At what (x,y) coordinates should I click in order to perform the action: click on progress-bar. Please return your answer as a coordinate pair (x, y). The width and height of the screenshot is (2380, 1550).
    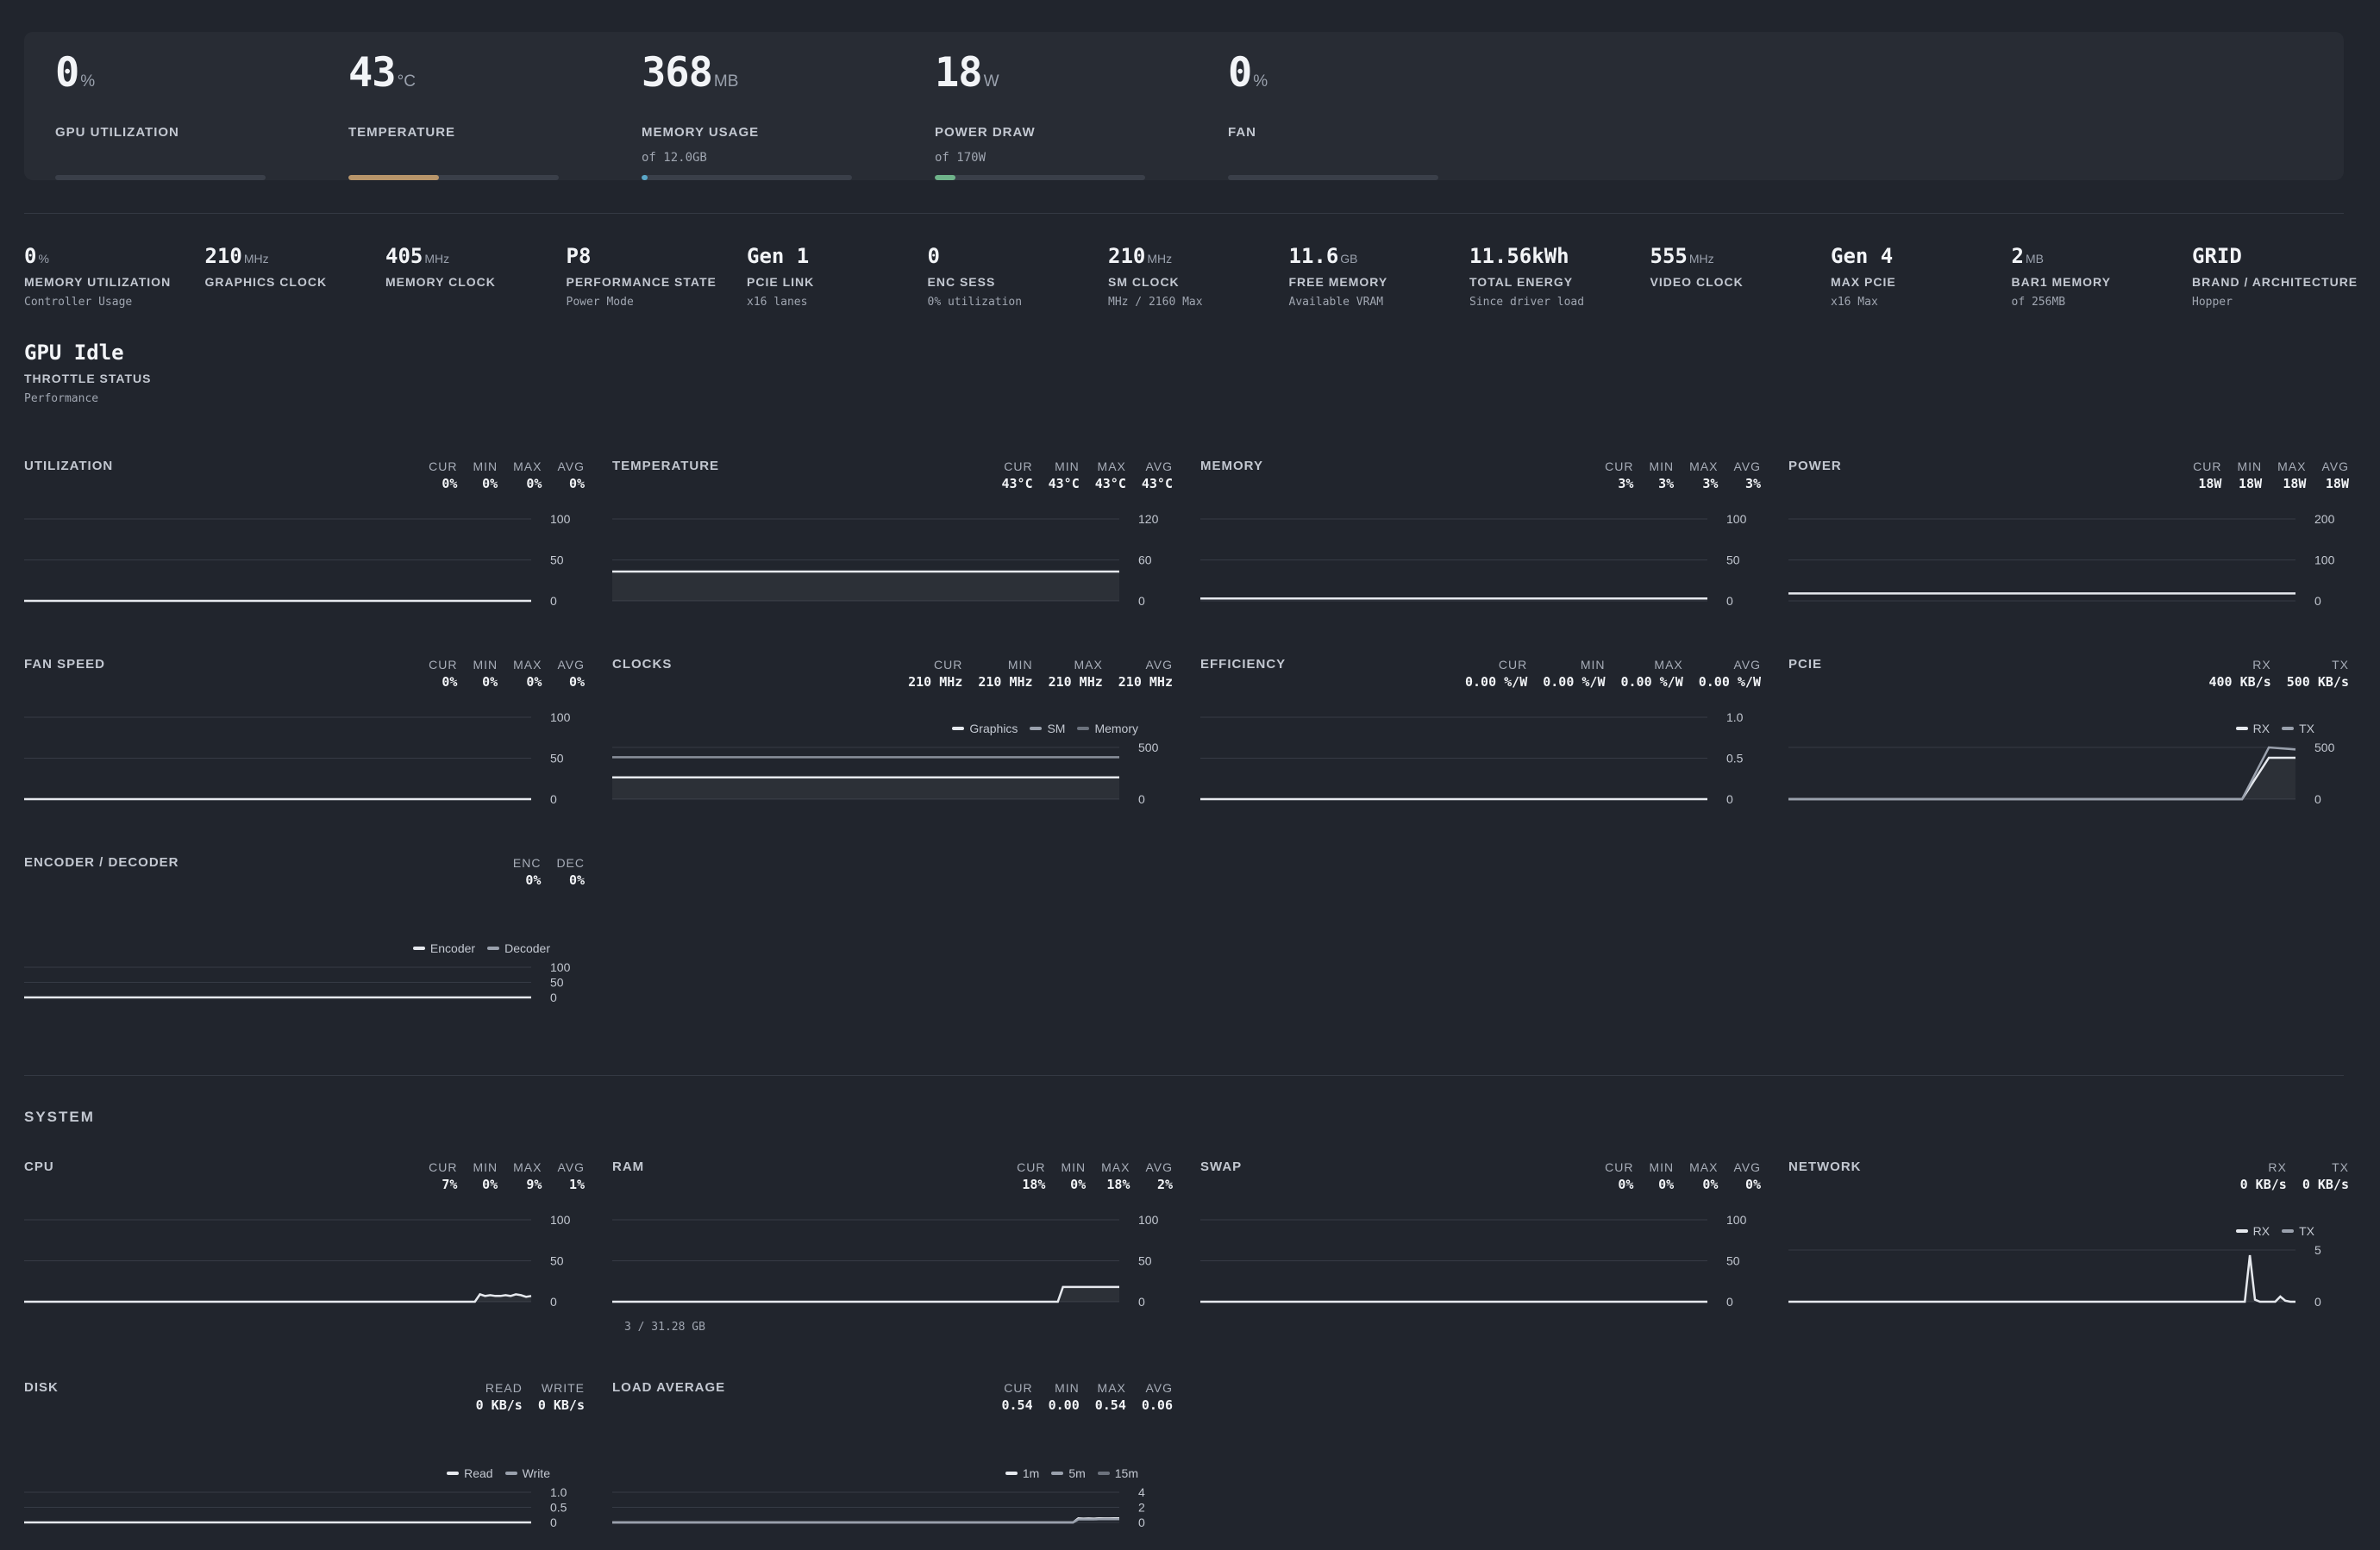
    Looking at the image, I should click on (1333, 177).